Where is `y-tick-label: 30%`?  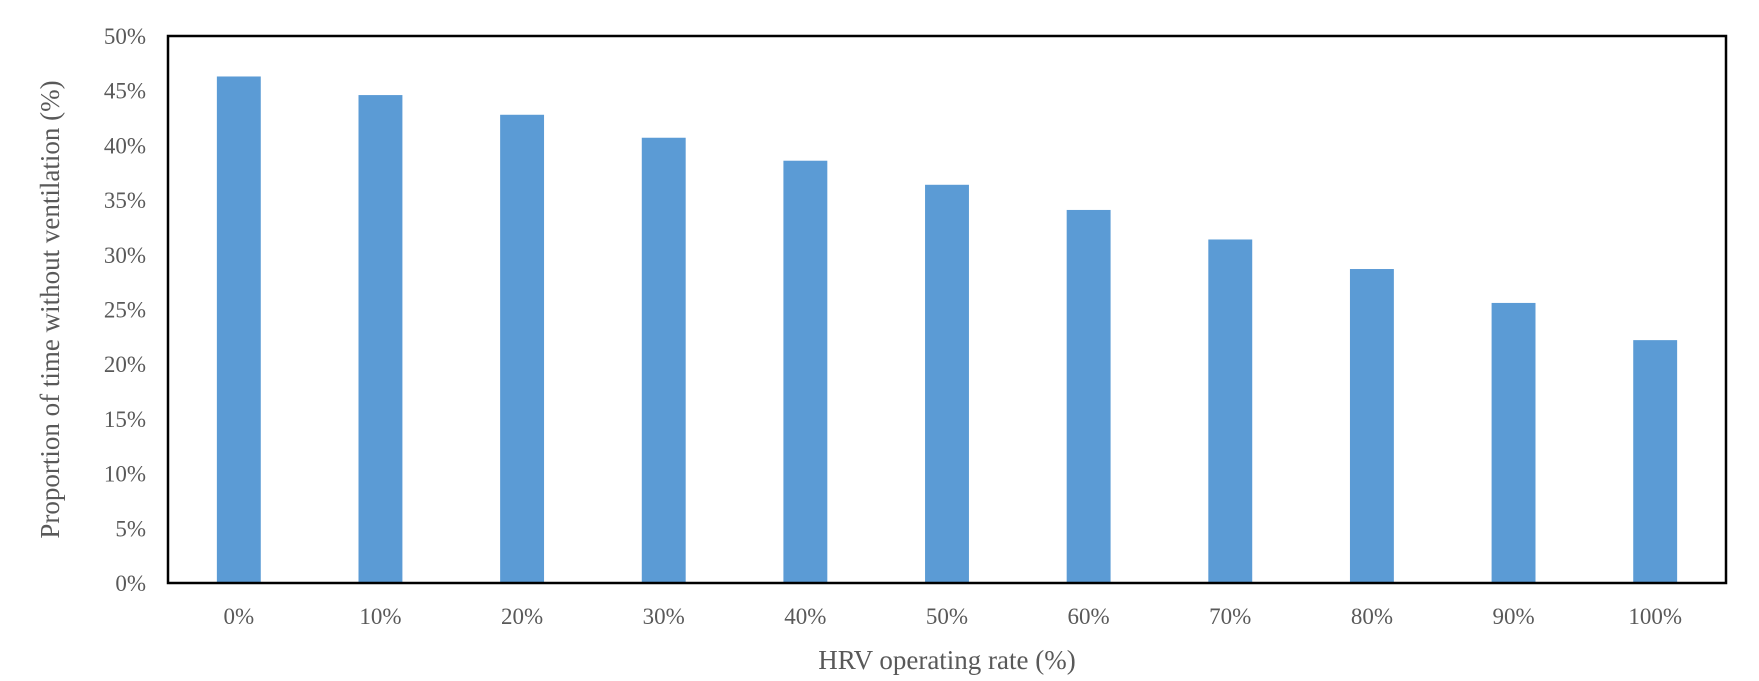 y-tick-label: 30% is located at coordinates (125, 255).